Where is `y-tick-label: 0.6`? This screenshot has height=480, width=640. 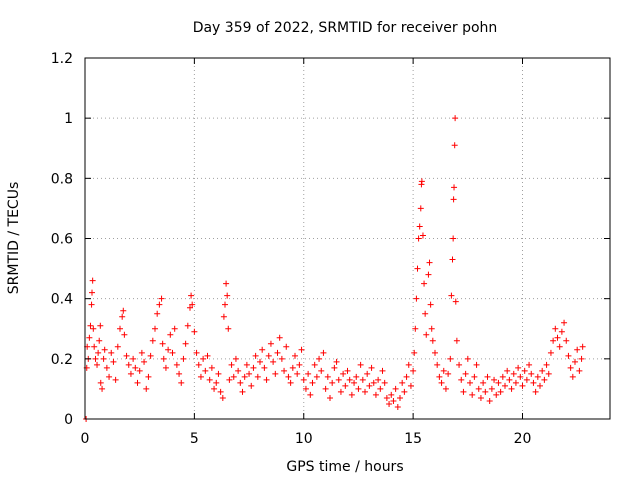
y-tick-label: 0.6 is located at coordinates (62, 240).